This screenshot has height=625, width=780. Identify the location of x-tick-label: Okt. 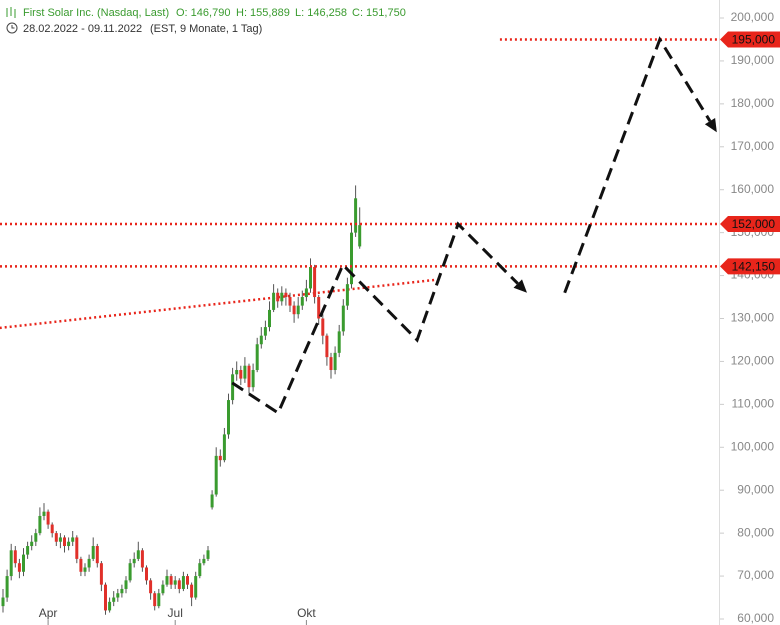
(306, 613).